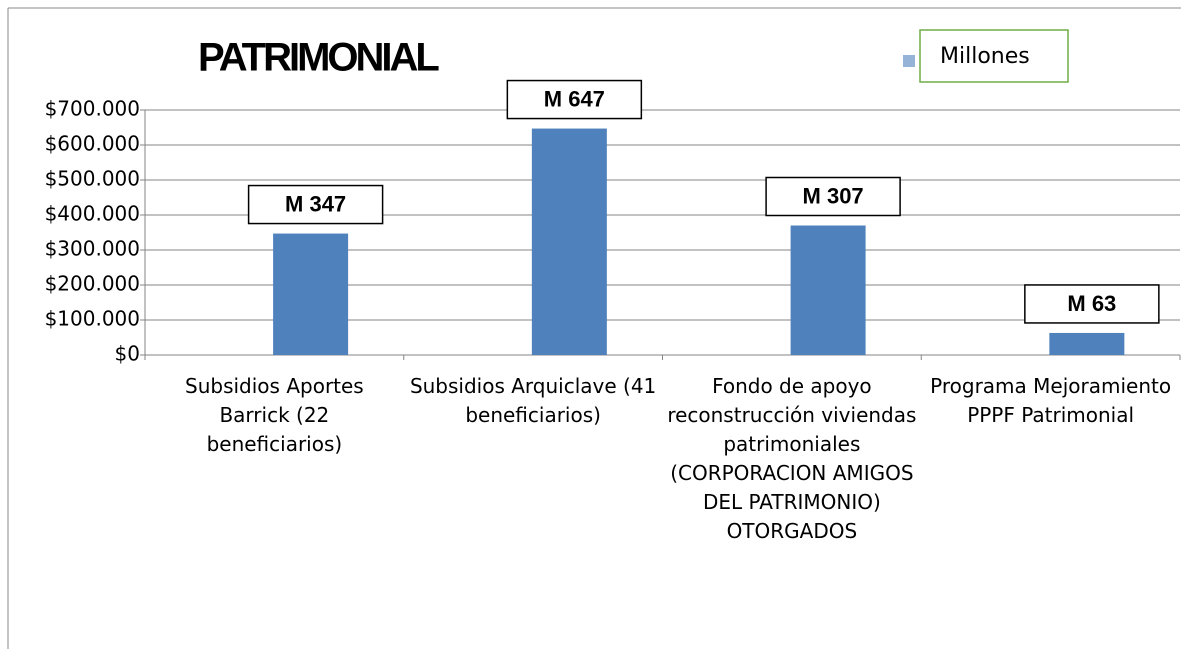 The image size is (1181, 649). What do you see at coordinates (92, 284) in the screenshot?
I see `y-tick-label: $200.000` at bounding box center [92, 284].